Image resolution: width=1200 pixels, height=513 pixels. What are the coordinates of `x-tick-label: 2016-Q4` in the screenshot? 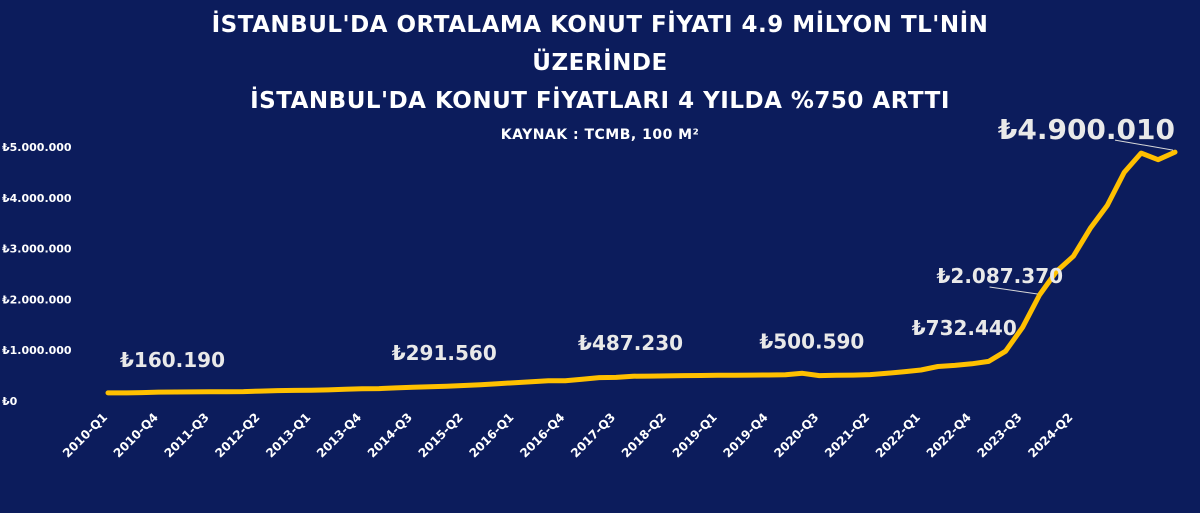 It's located at (542, 435).